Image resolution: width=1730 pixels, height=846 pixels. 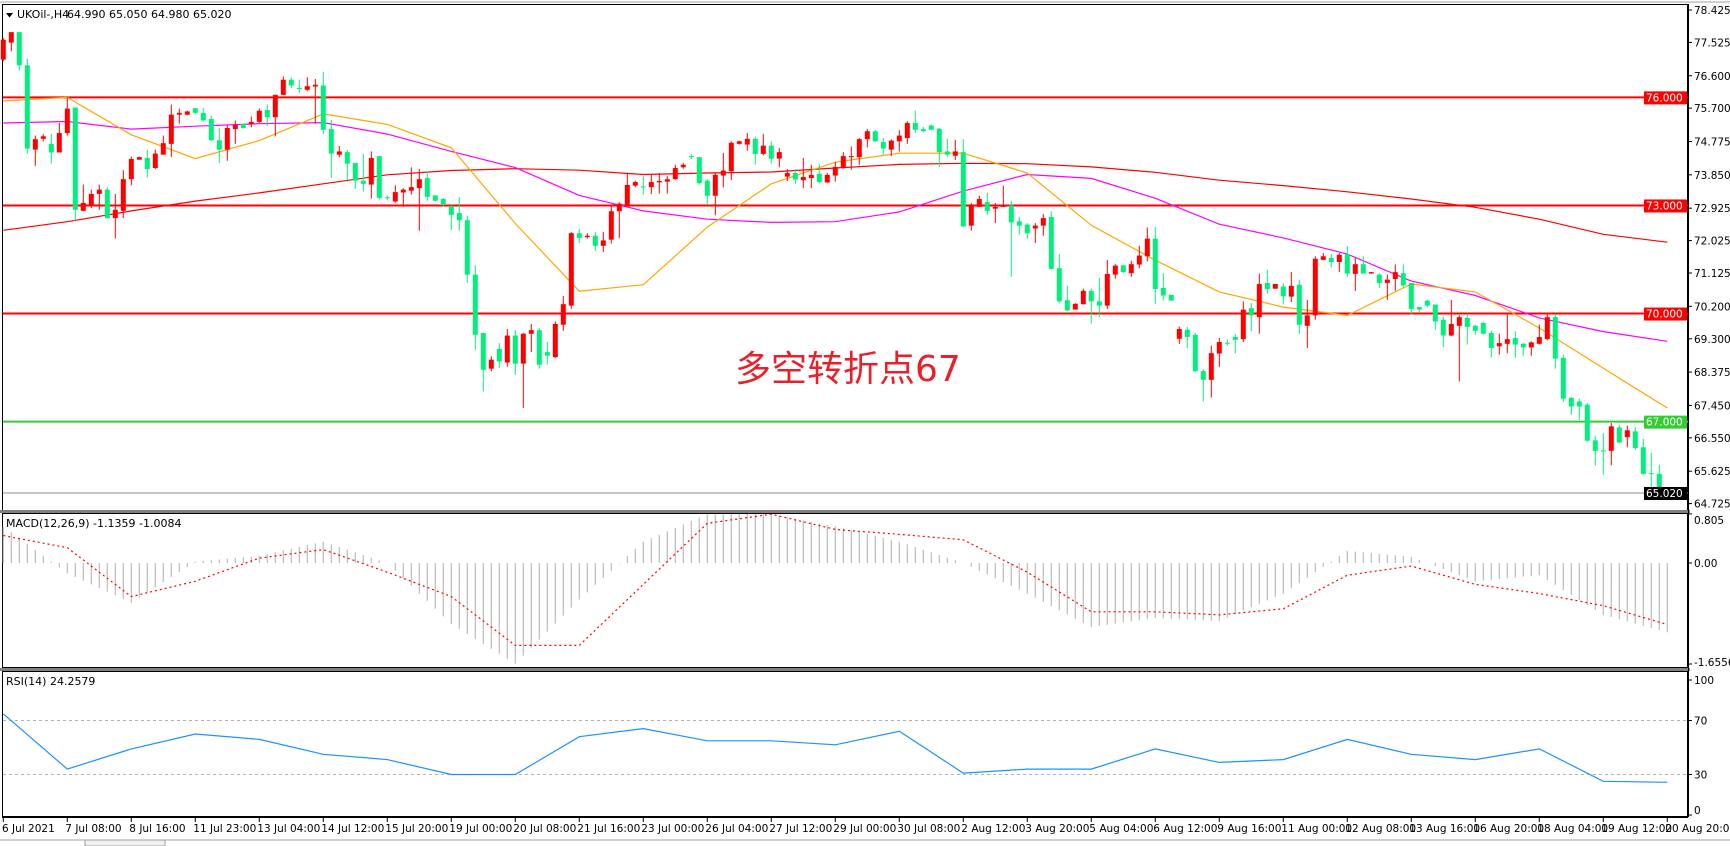 What do you see at coordinates (1380, 829) in the screenshot?
I see `time-axis-label: 12 Aug 08:00` at bounding box center [1380, 829].